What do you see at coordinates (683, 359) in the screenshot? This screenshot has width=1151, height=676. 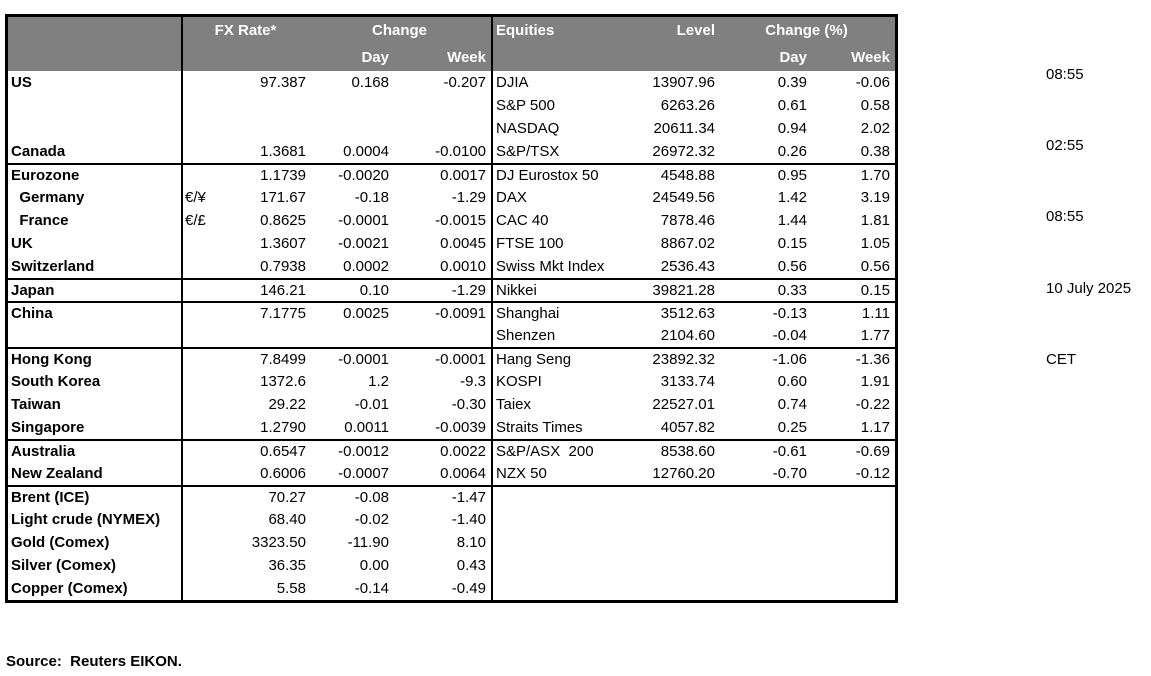 I see `cell-level: 23892.32` at bounding box center [683, 359].